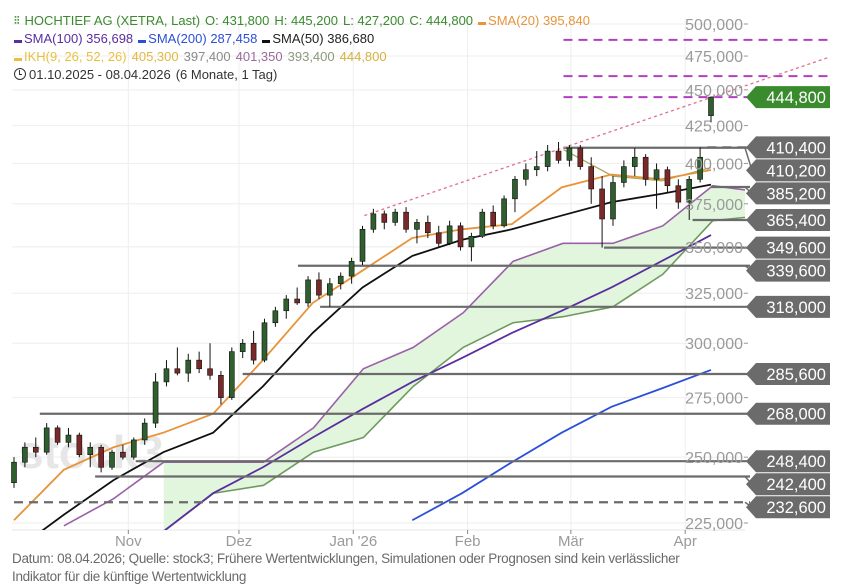 The height and width of the screenshot is (586, 850). What do you see at coordinates (259, 56) in the screenshot?
I see `ikh-value-3: 401,350` at bounding box center [259, 56].